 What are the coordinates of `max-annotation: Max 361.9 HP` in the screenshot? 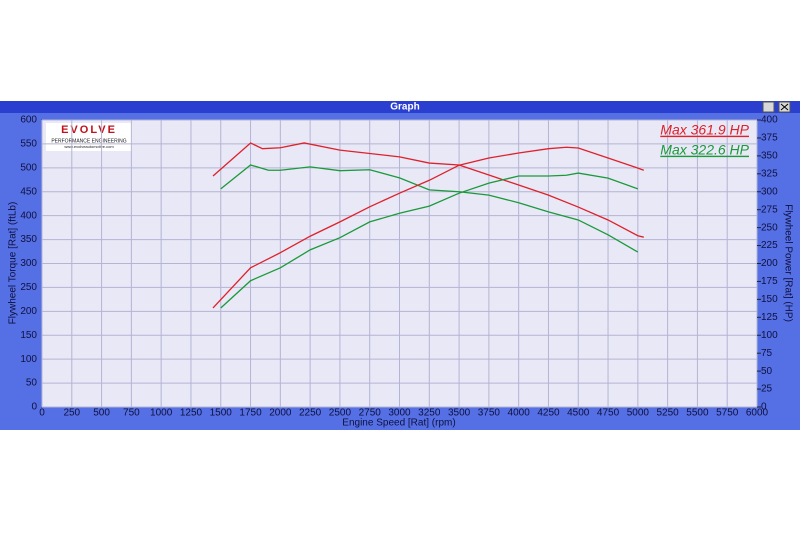 It's located at (704, 130).